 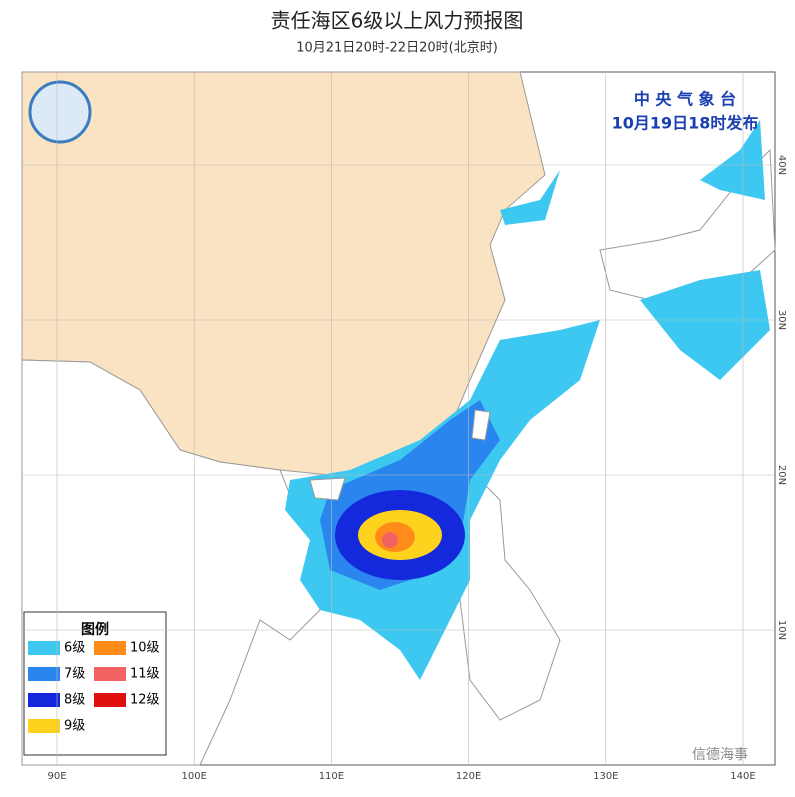 I want to click on latitude-label: 10N, so click(x=781, y=630).